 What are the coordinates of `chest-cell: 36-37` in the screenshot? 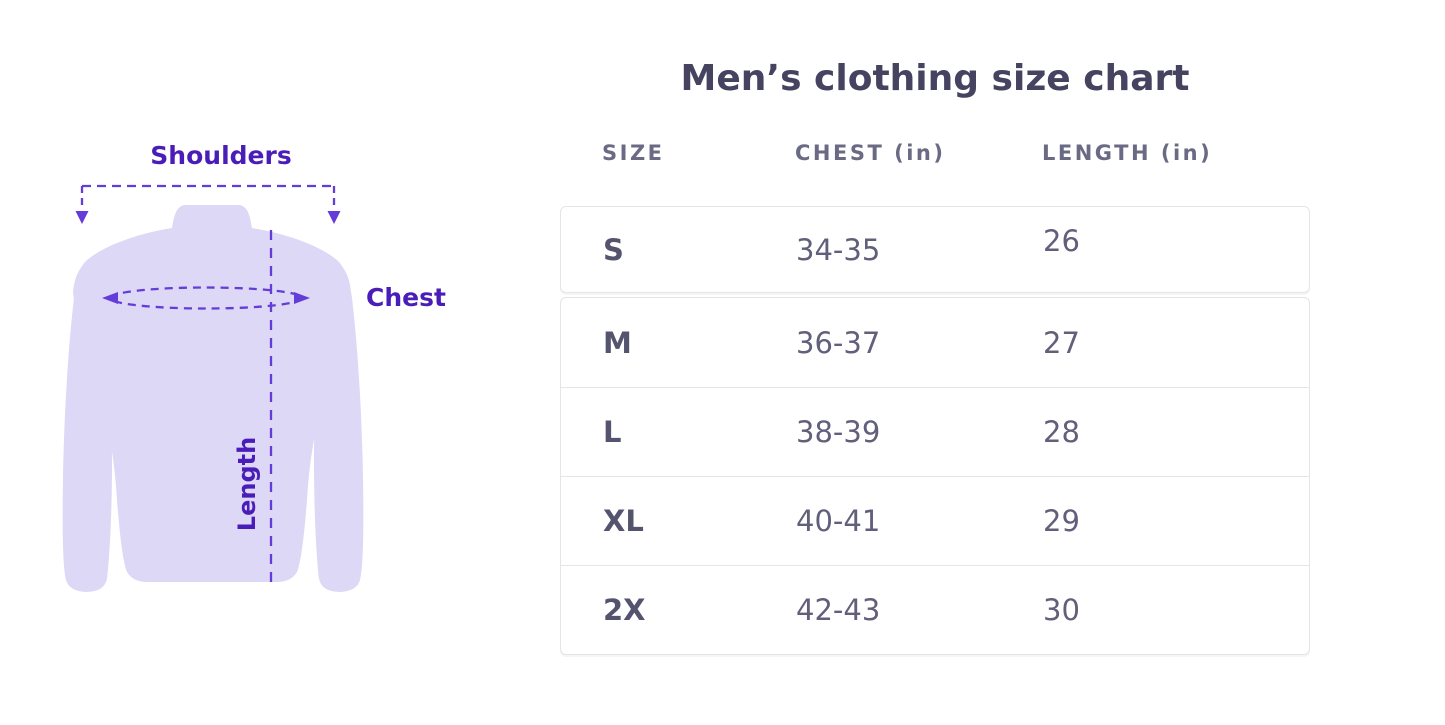 It's located at (838, 342).